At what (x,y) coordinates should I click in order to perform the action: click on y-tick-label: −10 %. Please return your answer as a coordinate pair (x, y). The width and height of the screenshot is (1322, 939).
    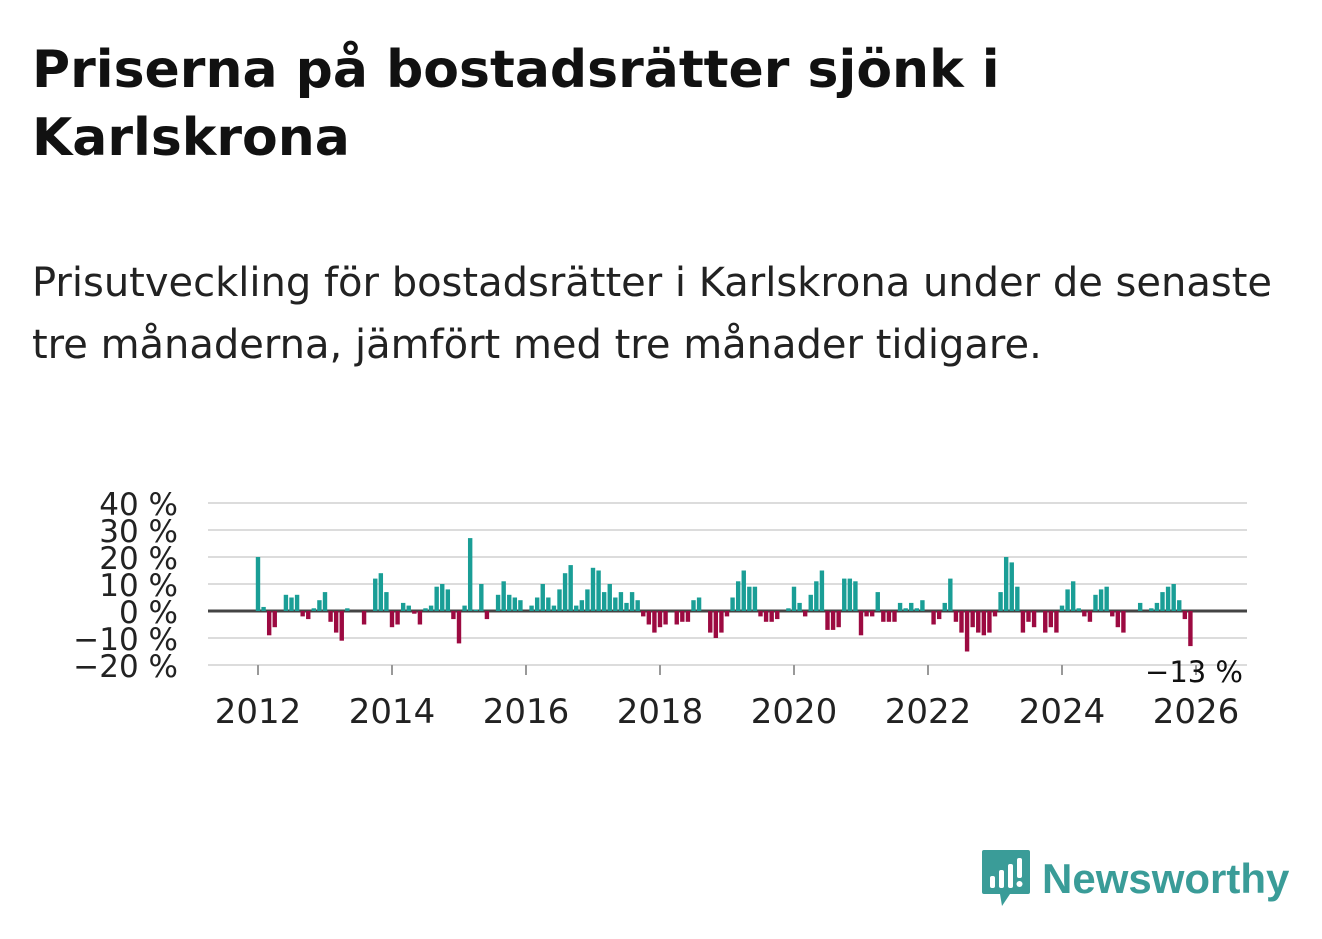
    Looking at the image, I should click on (125, 640).